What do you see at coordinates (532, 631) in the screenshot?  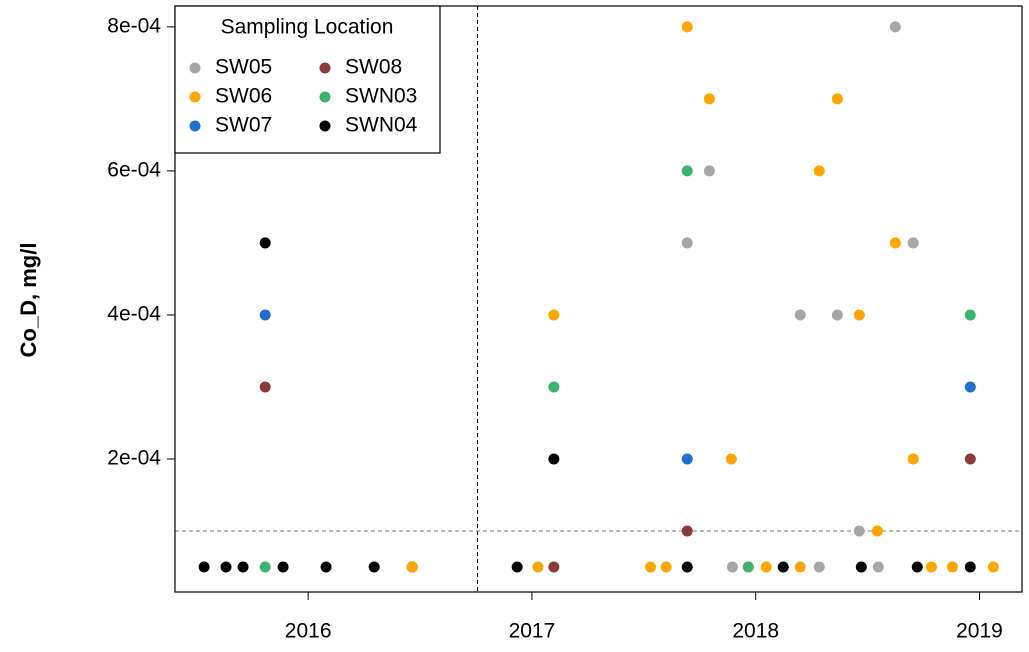 I see `x-tick-label: 2017` at bounding box center [532, 631].